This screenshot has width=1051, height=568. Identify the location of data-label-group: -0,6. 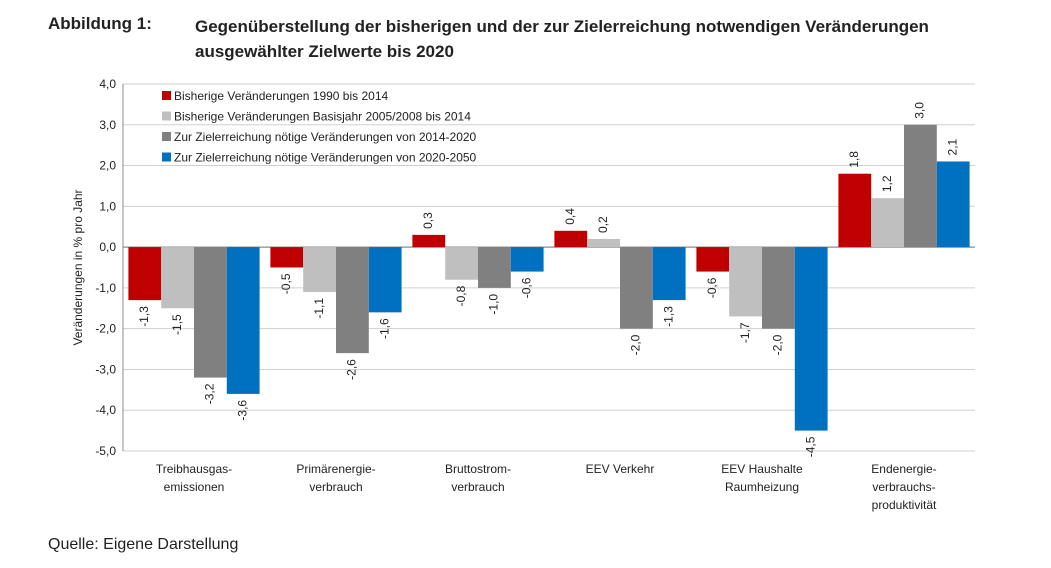
(526, 287).